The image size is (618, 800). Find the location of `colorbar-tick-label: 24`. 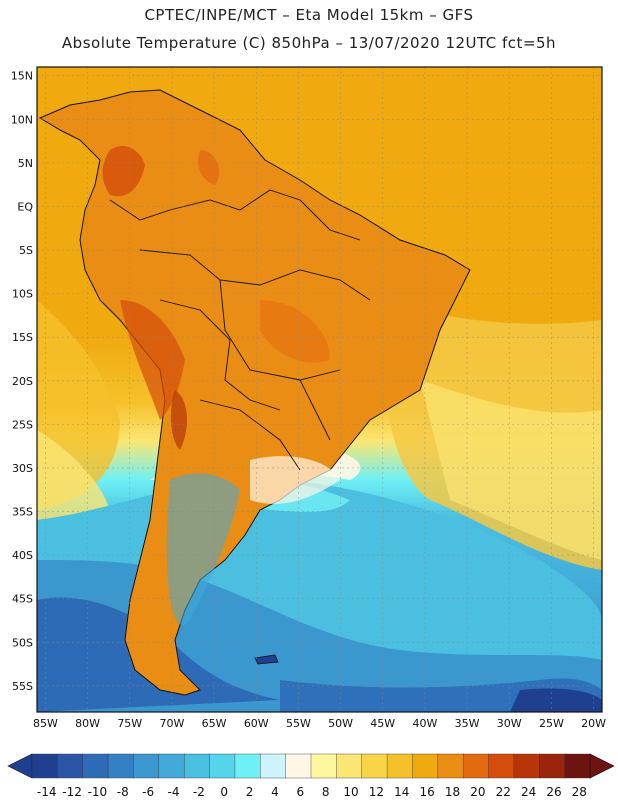

colorbar-tick-label: 24 is located at coordinates (528, 792).